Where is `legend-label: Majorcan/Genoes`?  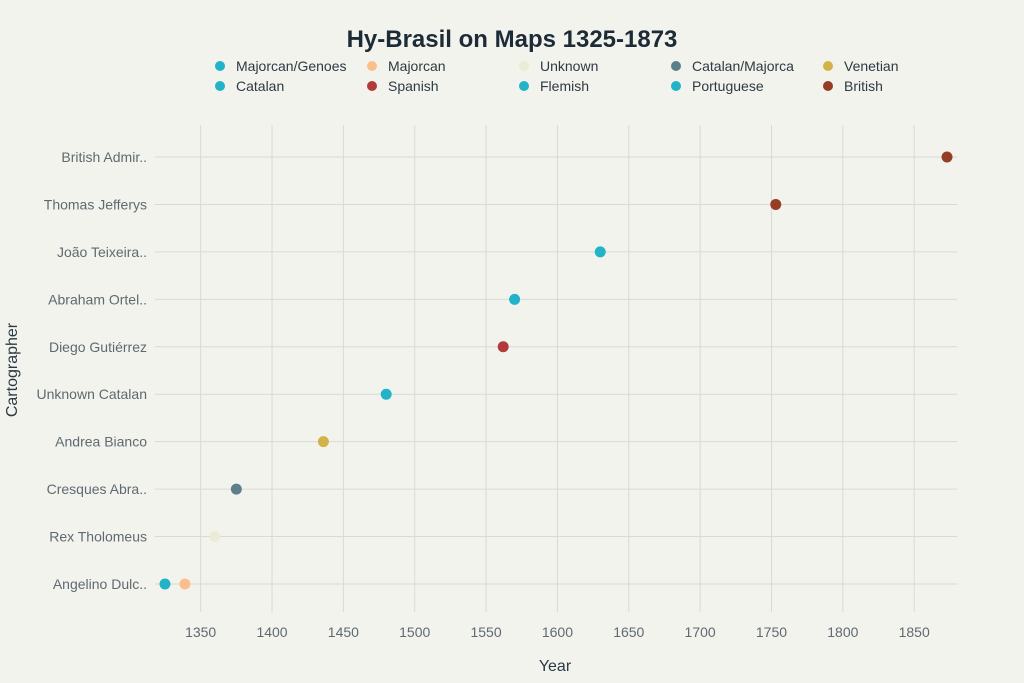 legend-label: Majorcan/Genoes is located at coordinates (291, 66).